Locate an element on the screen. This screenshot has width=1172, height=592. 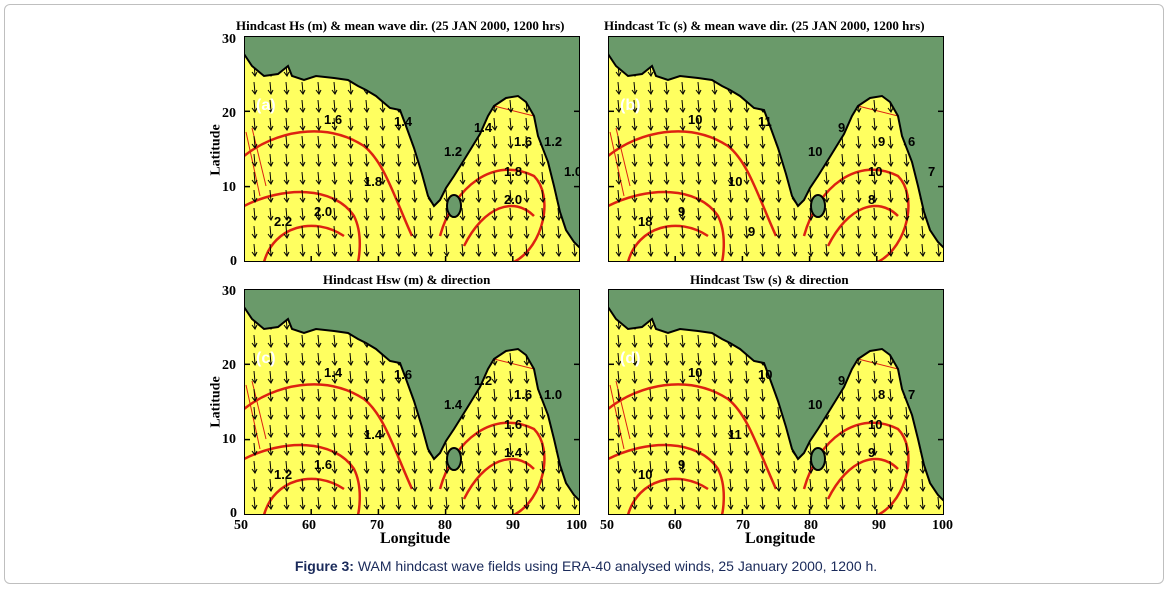
map-panel-a: (a)1.6 1.41.82.02.21.21.41.61.82.01.21.0 is located at coordinates (412, 149).